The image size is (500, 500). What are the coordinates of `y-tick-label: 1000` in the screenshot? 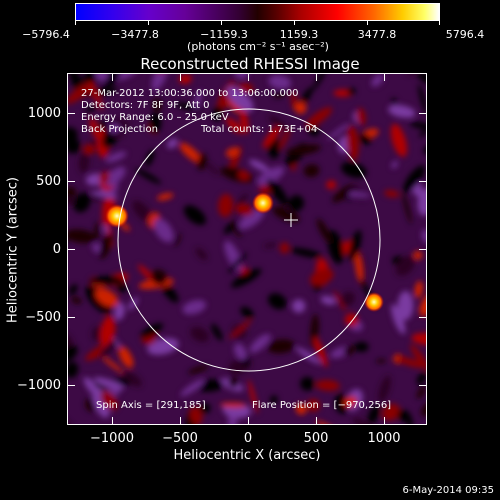 It's located at (44, 113).